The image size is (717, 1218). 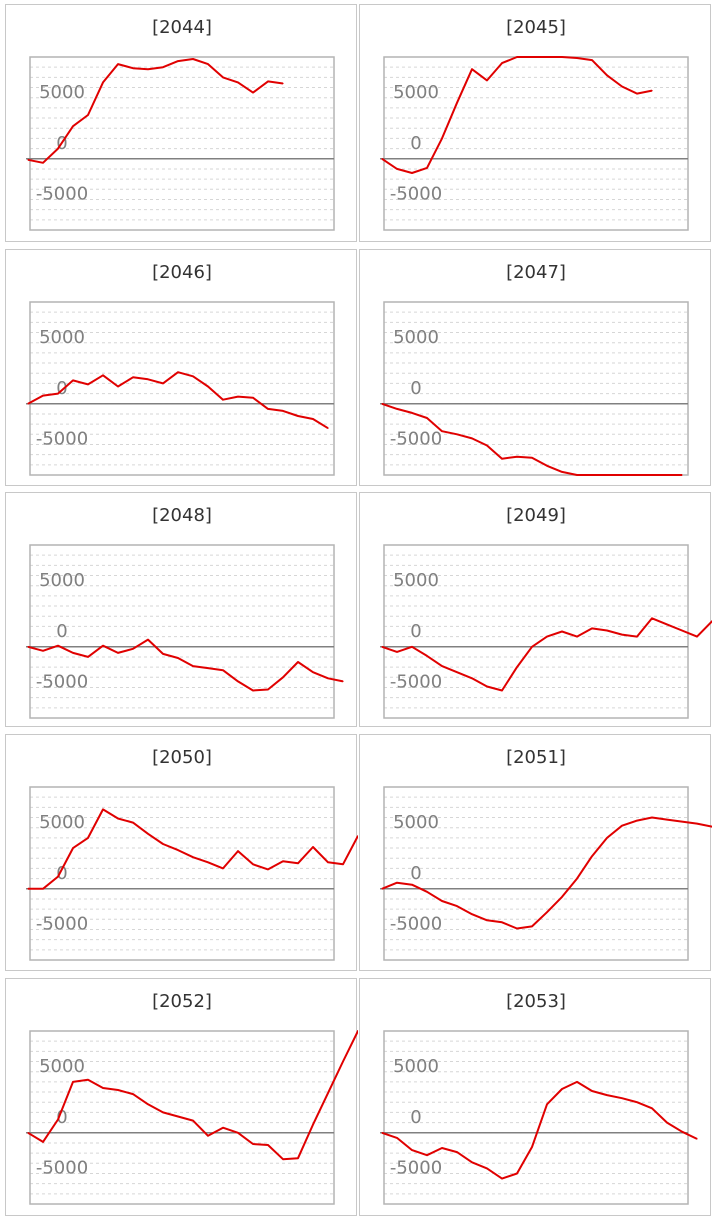 I want to click on chart-panel: [2052] 5000 0 -5000, so click(x=181, y=1097).